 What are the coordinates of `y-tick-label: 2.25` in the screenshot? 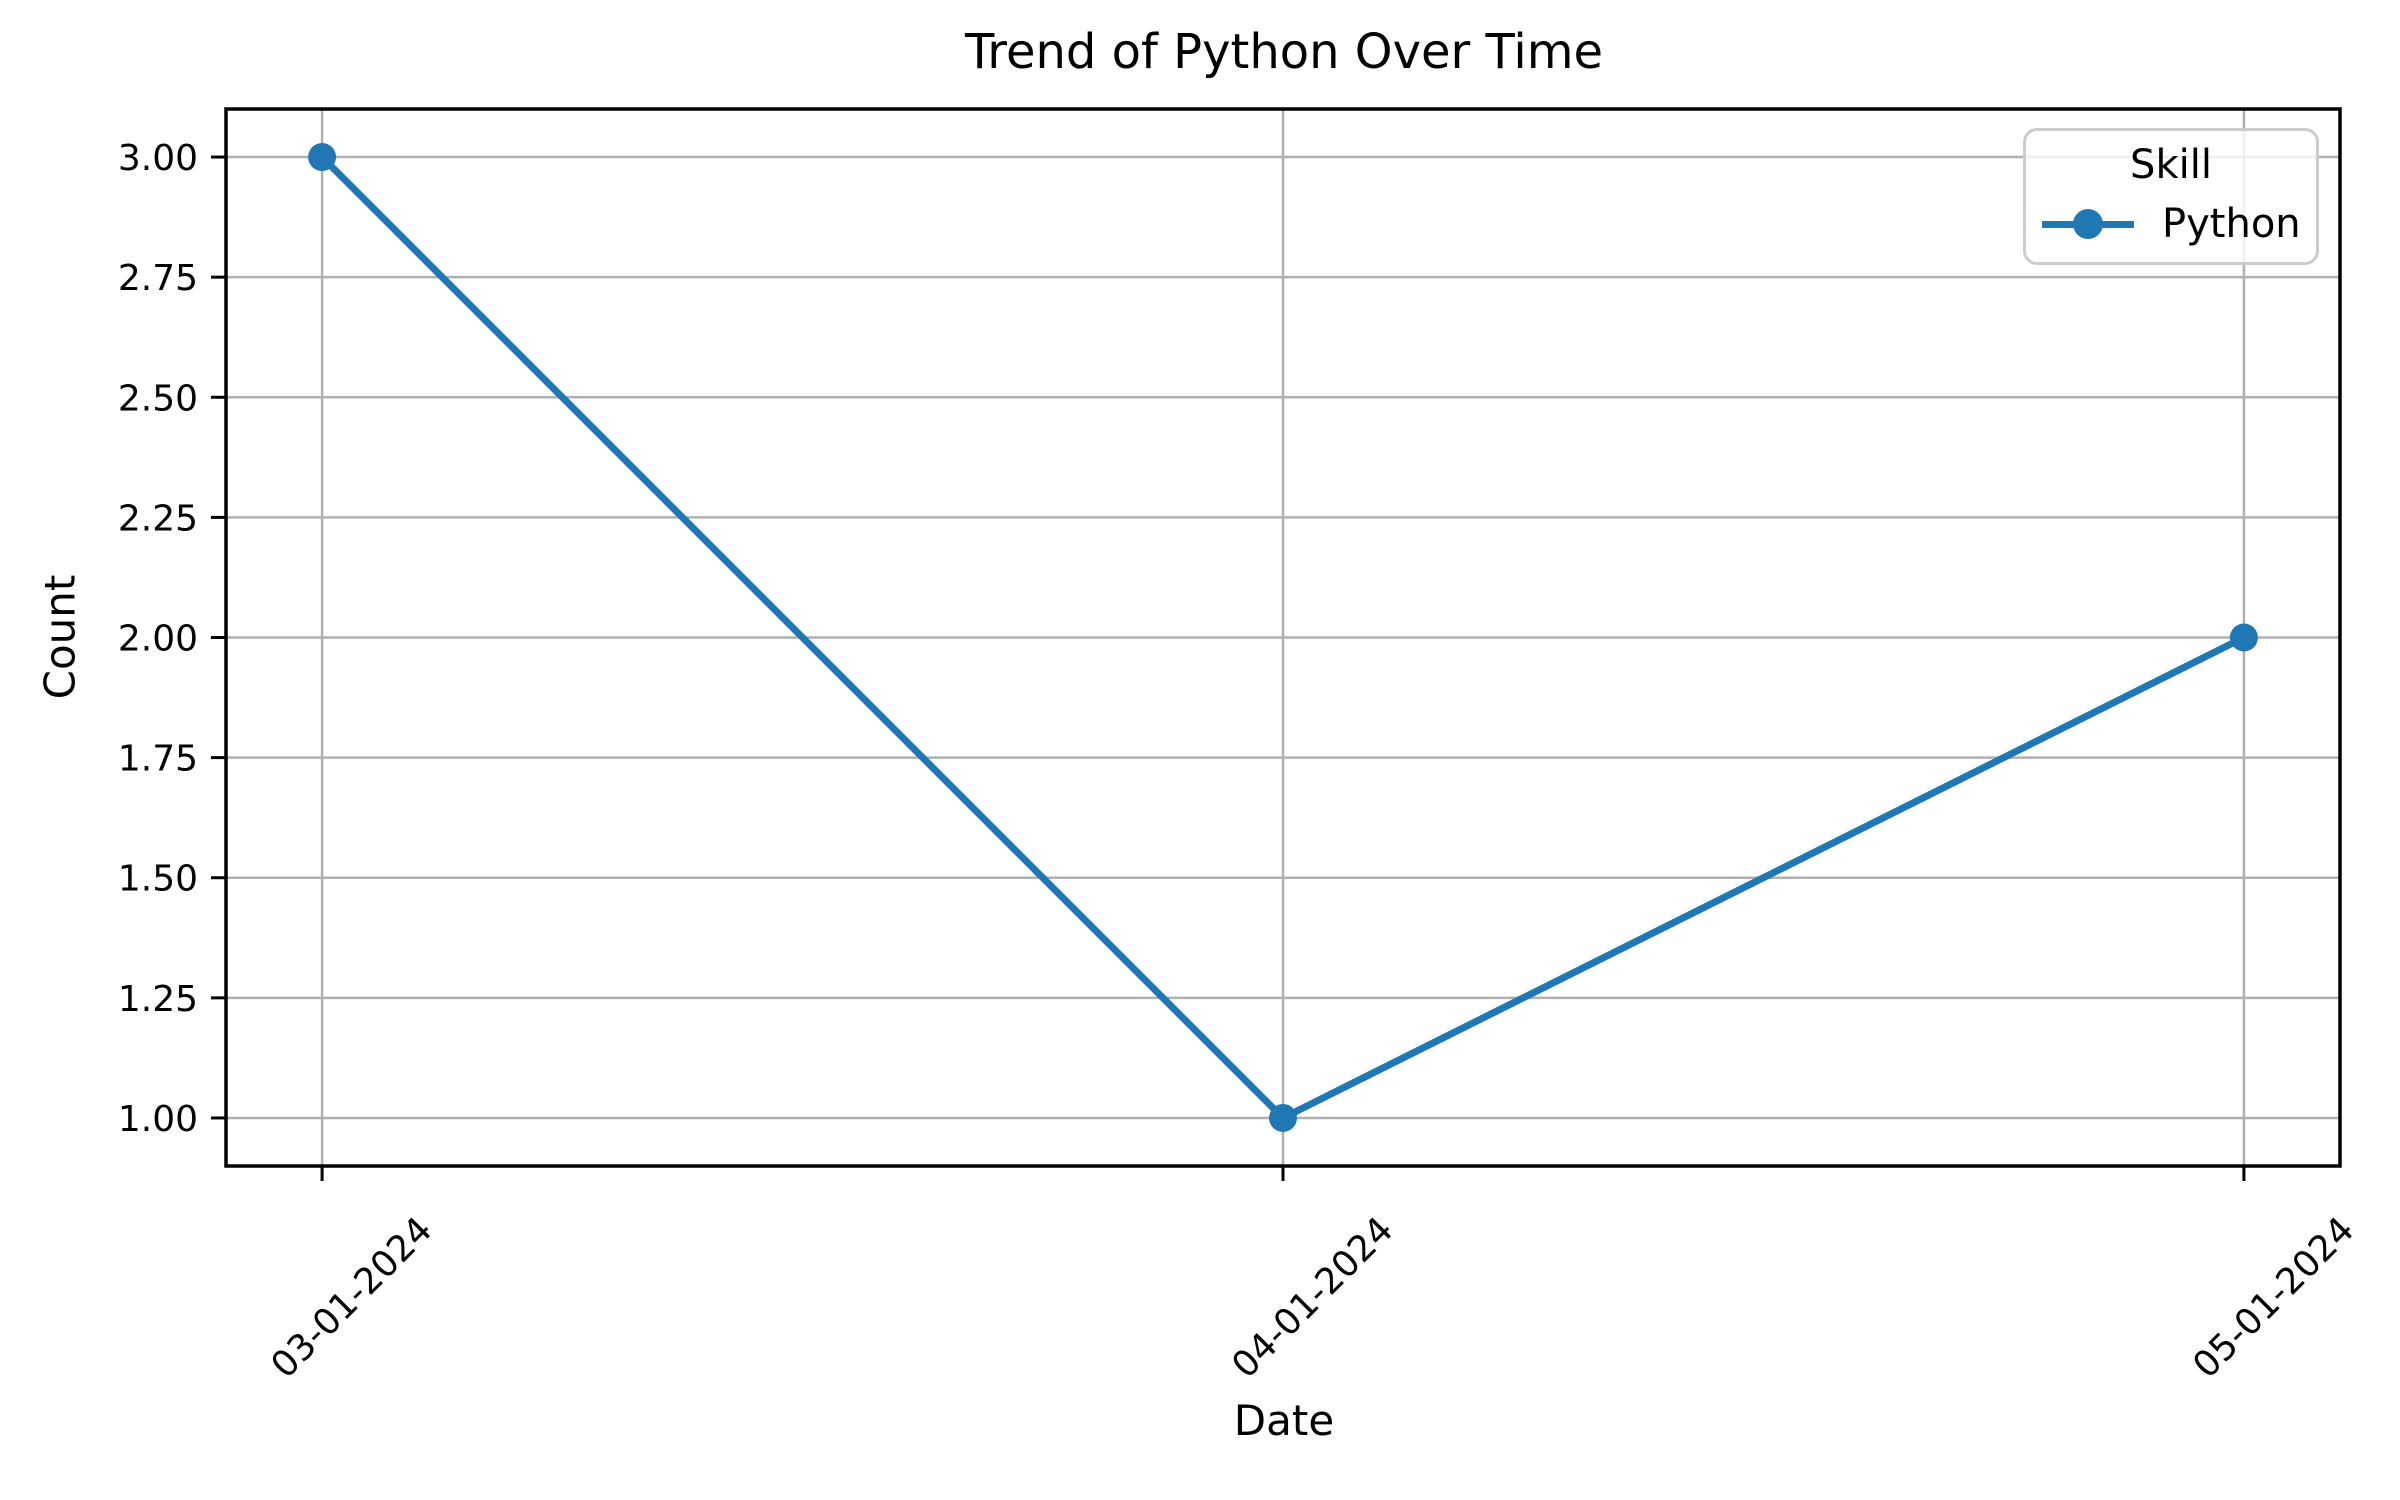 It's located at (158, 518).